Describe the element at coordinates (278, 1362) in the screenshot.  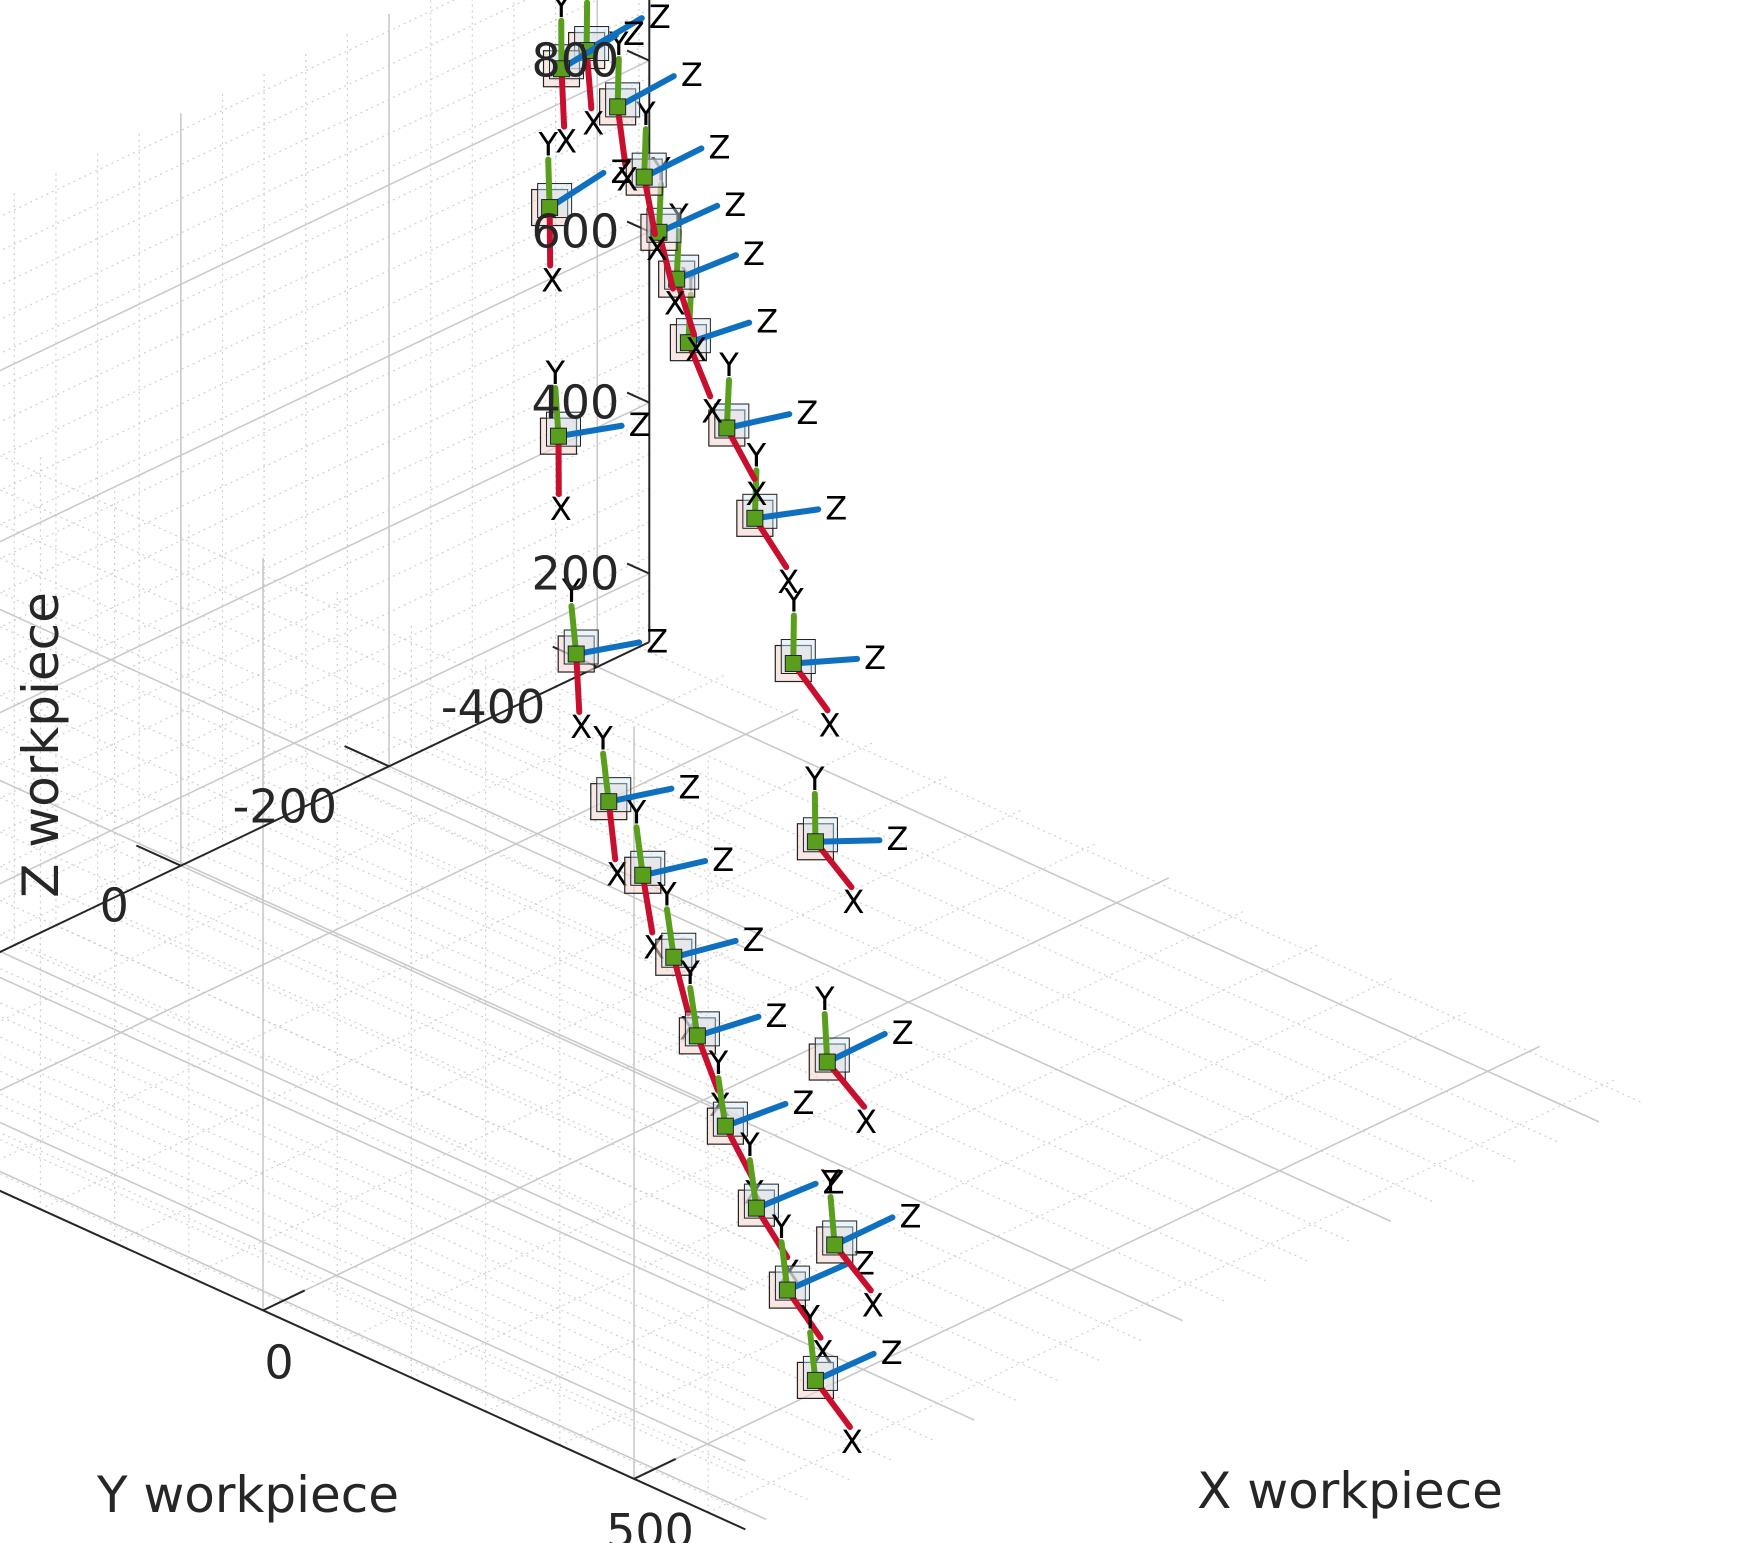
I see `x-tick-label: 0` at that location.